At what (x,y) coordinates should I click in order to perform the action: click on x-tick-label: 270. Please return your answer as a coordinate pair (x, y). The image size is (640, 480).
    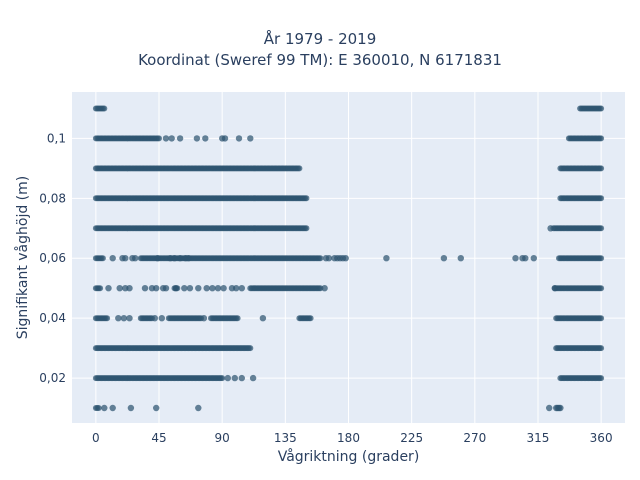
    Looking at the image, I should click on (474, 438).